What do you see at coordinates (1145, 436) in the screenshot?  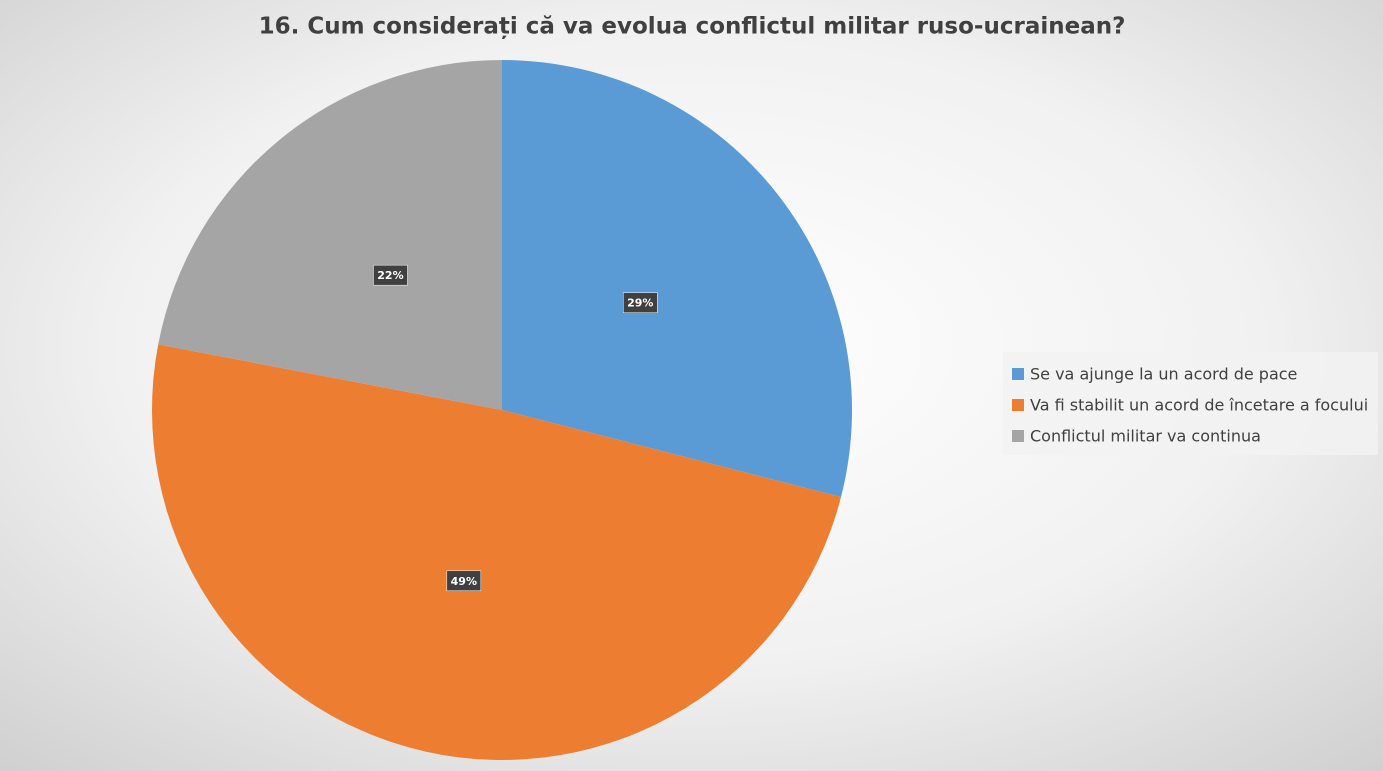 I see `legend-label: Conflictul militar va continua` at bounding box center [1145, 436].